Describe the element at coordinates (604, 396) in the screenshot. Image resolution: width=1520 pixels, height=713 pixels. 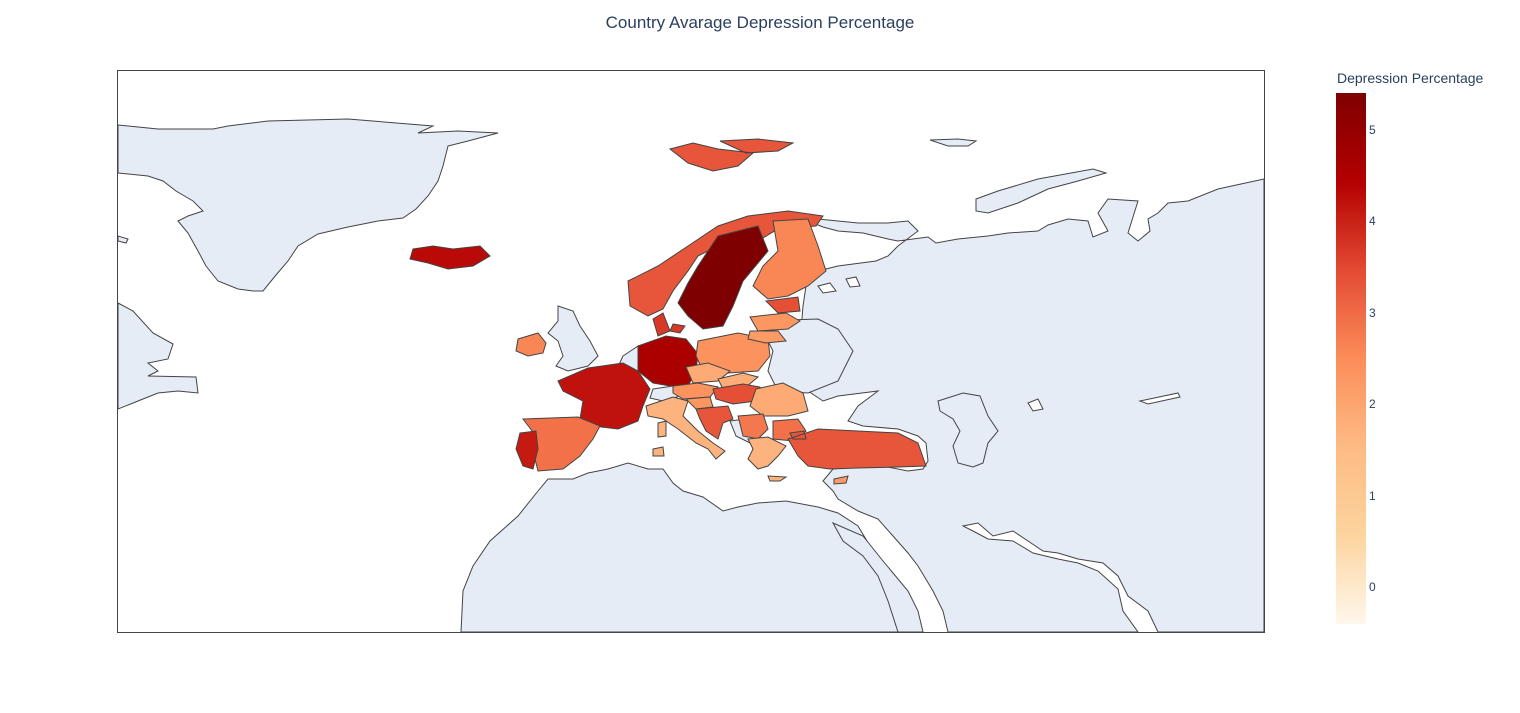
I see `country-france` at that location.